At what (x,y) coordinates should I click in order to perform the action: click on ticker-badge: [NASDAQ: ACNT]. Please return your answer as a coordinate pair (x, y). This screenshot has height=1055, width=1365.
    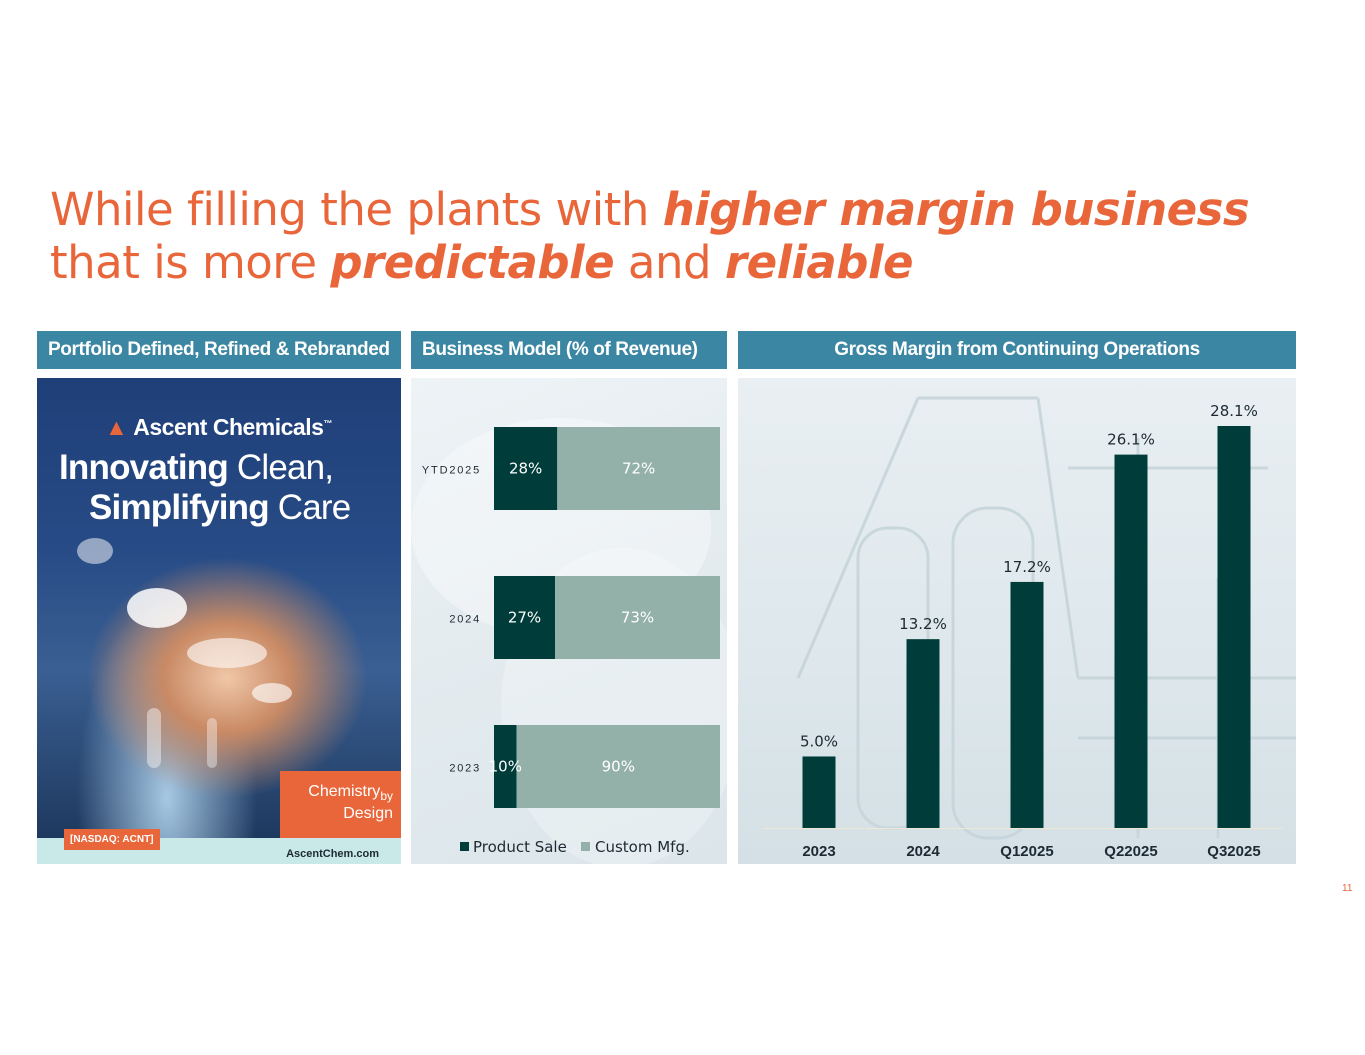
    Looking at the image, I should click on (112, 839).